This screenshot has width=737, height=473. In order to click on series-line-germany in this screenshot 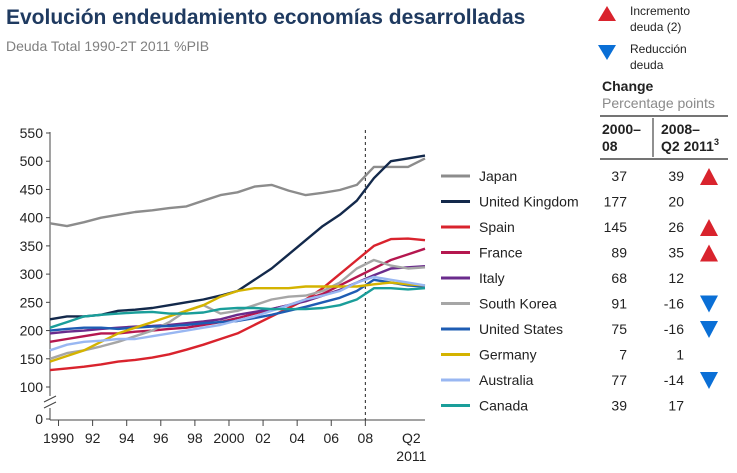, I will do `click(237, 322)`.